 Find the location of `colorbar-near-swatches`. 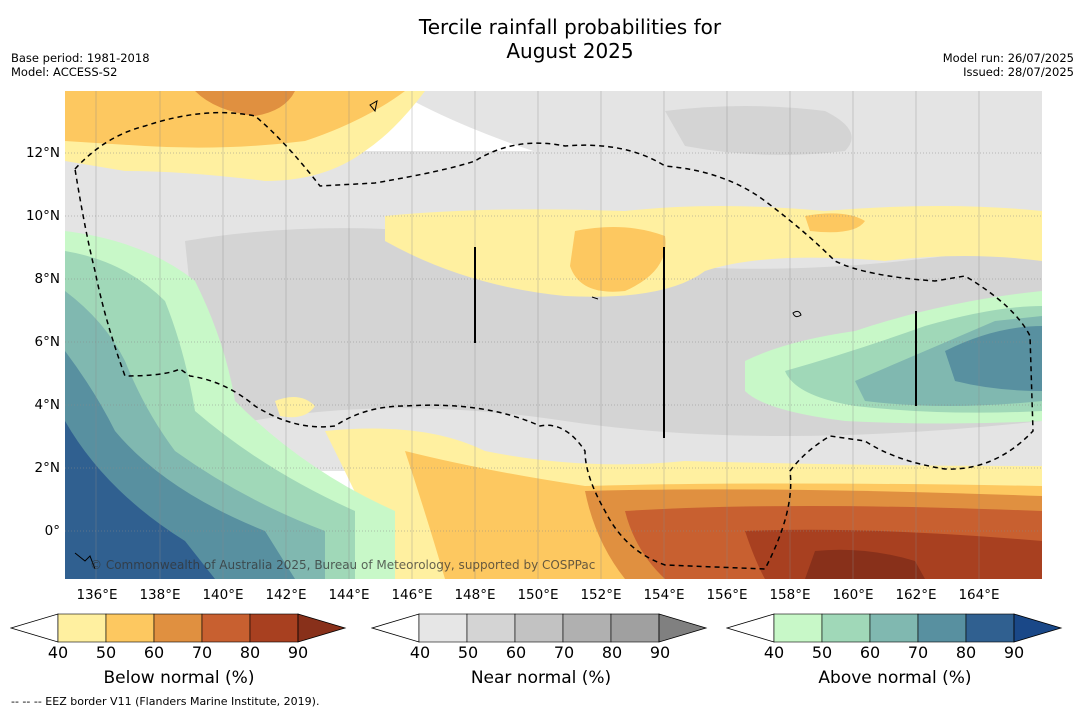

colorbar-near-swatches is located at coordinates (539, 628).